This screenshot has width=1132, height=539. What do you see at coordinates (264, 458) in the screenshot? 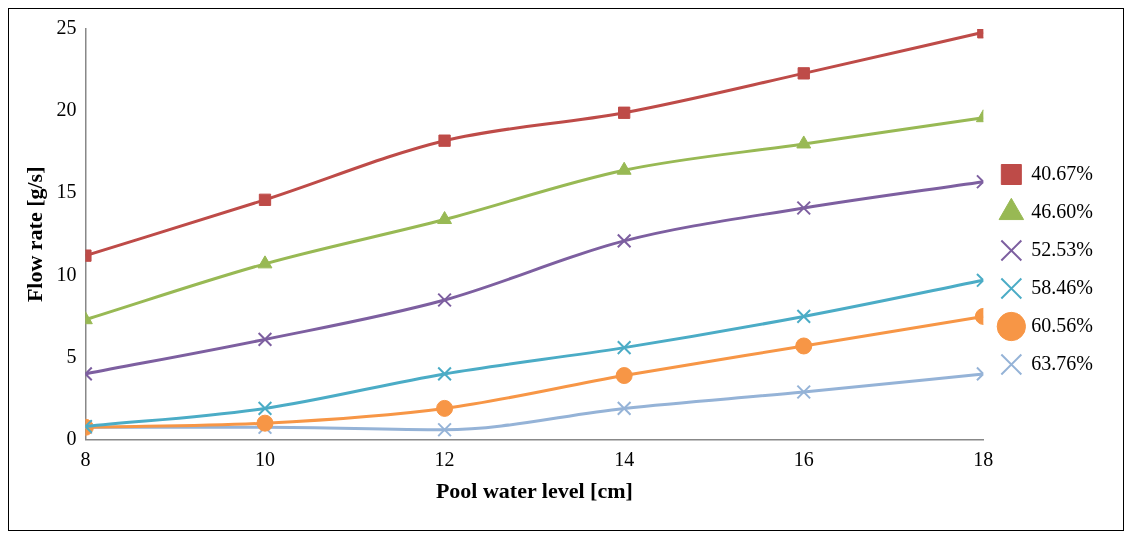
I see `x-tick-label: 10` at bounding box center [264, 458].